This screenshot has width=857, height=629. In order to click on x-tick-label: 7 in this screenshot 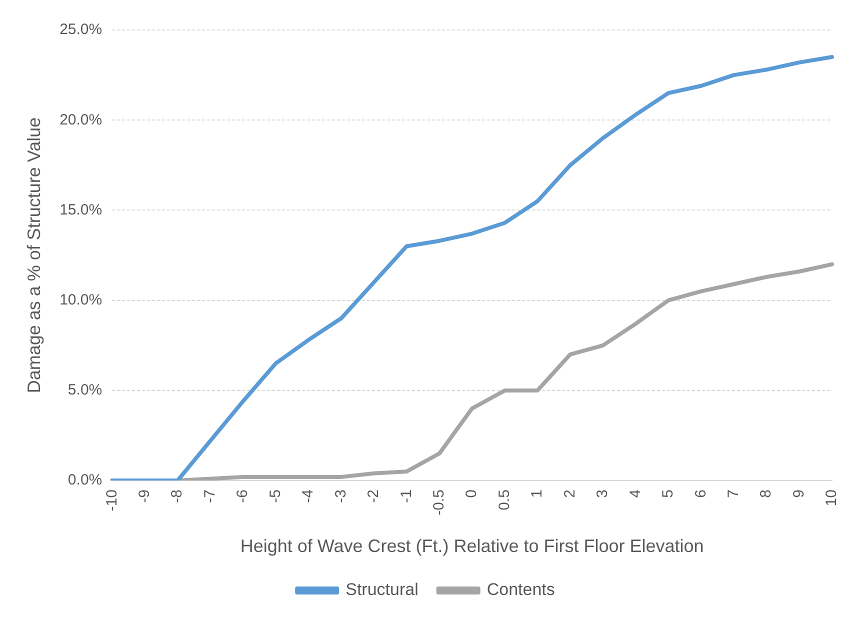, I will do `click(733, 494)`.